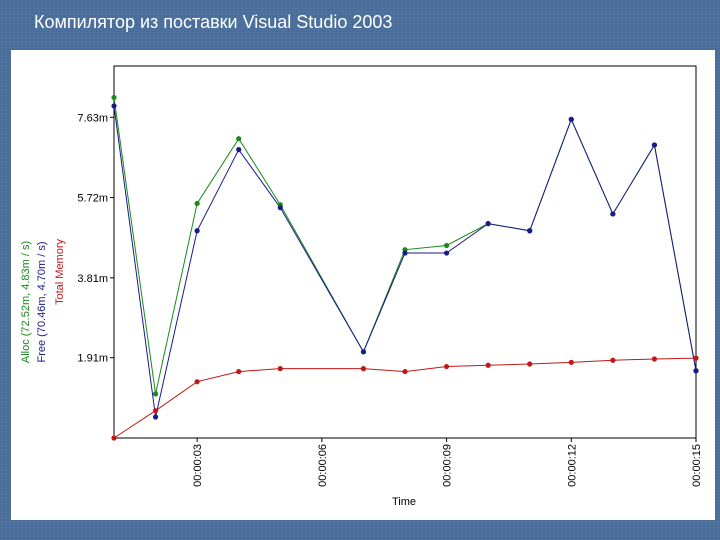 Image resolution: width=720 pixels, height=540 pixels. I want to click on x-axis-ticks: 00:00:03 00:00:06 00:00:09 00:00:12 00:00:15, so click(447, 462).